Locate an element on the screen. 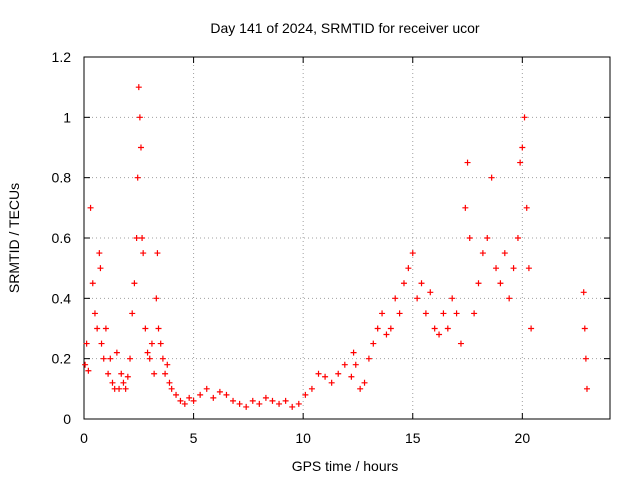 The image size is (640, 480). x-tick-label: 10 is located at coordinates (303, 438).